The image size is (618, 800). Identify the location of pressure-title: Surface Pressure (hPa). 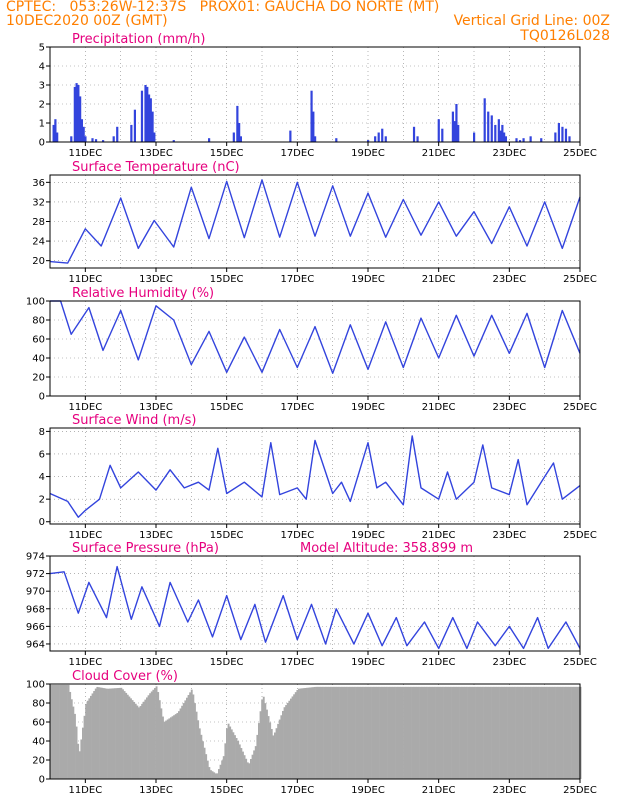
(145, 548).